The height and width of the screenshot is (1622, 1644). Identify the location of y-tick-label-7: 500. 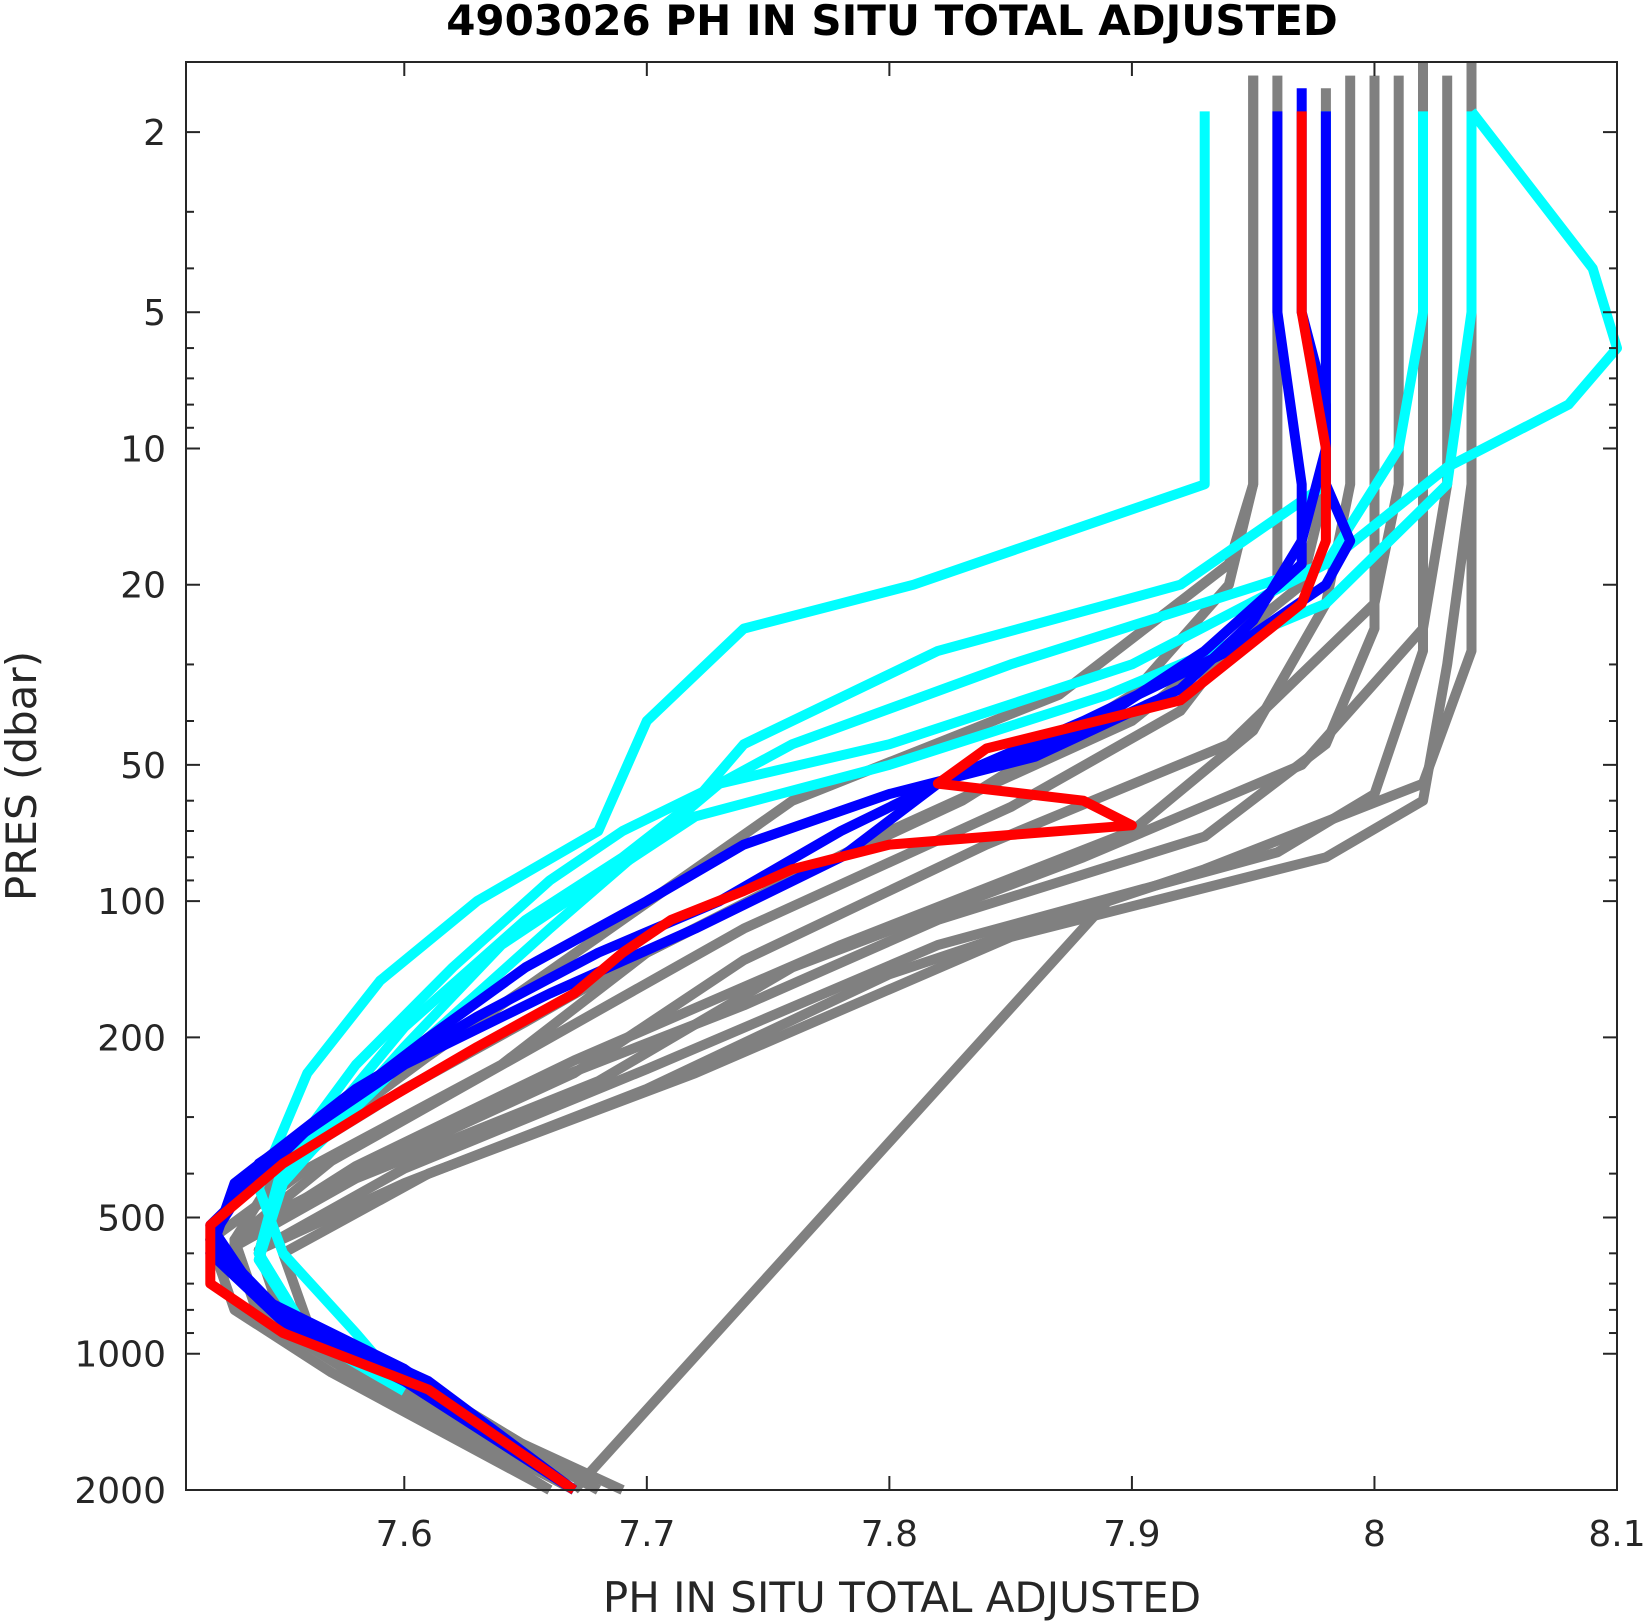
(131, 1218).